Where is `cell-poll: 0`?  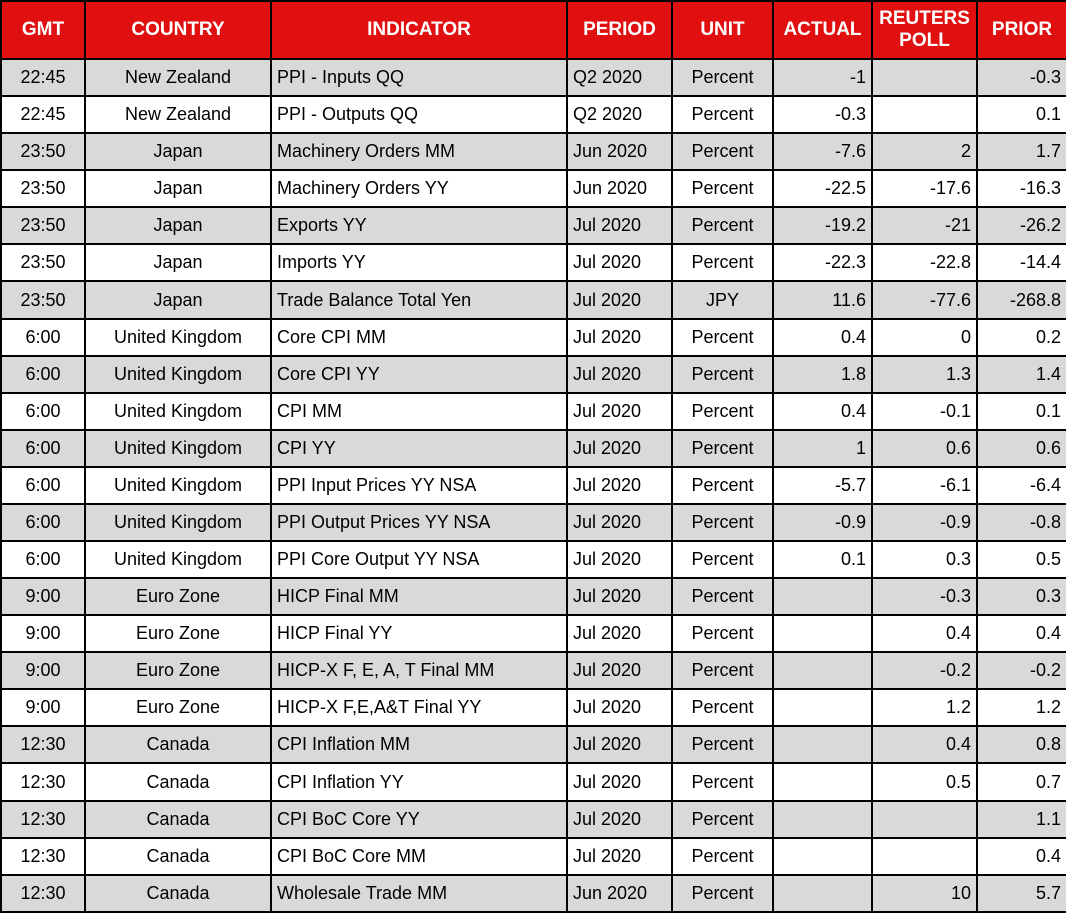
cell-poll: 0 is located at coordinates (924, 337).